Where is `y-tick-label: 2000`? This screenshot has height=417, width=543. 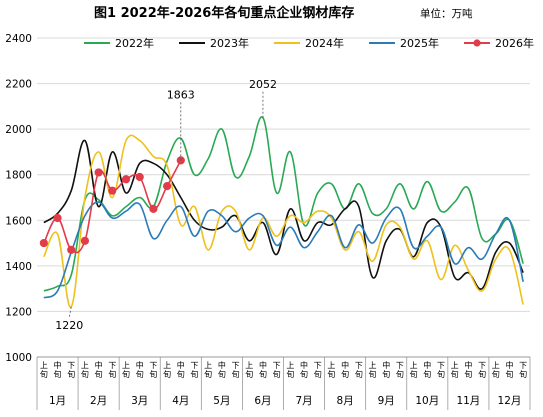
y-tick-label: 2000 is located at coordinates (18, 130).